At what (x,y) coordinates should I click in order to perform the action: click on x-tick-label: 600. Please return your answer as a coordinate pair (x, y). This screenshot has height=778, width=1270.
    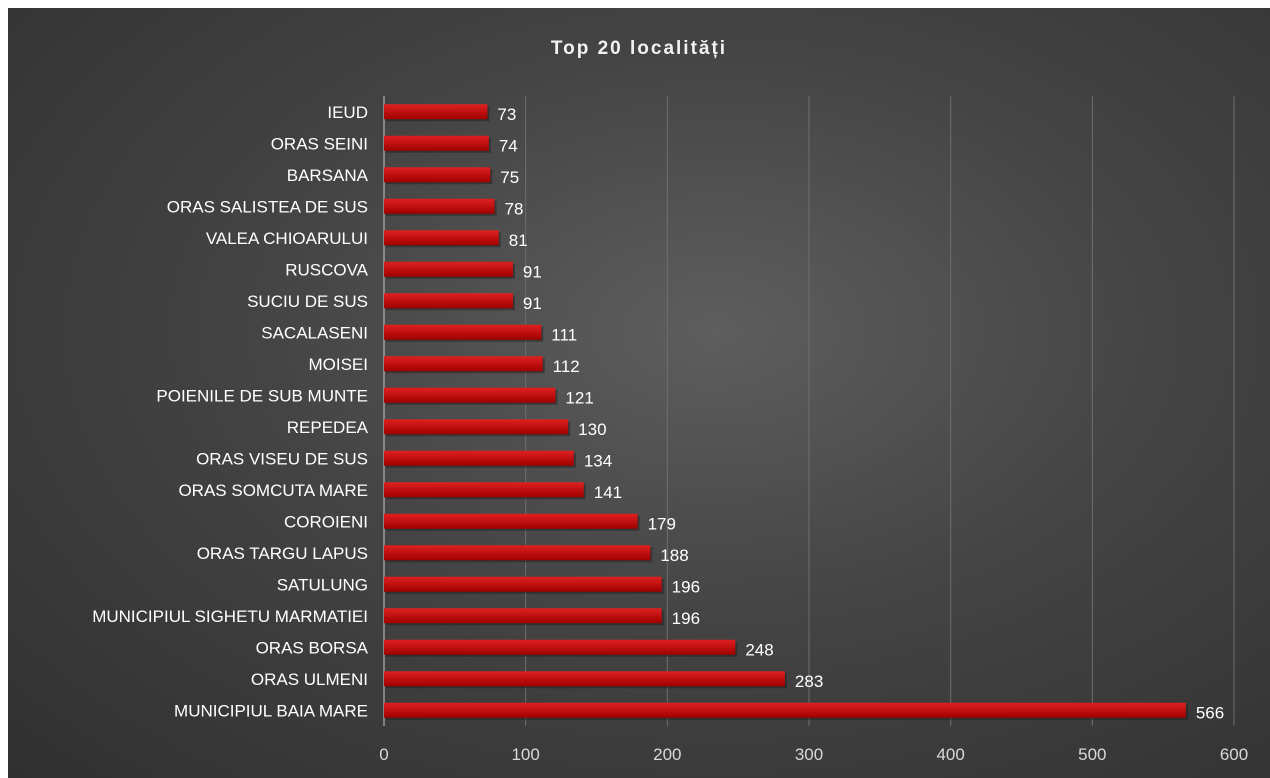
    Looking at the image, I should click on (1234, 754).